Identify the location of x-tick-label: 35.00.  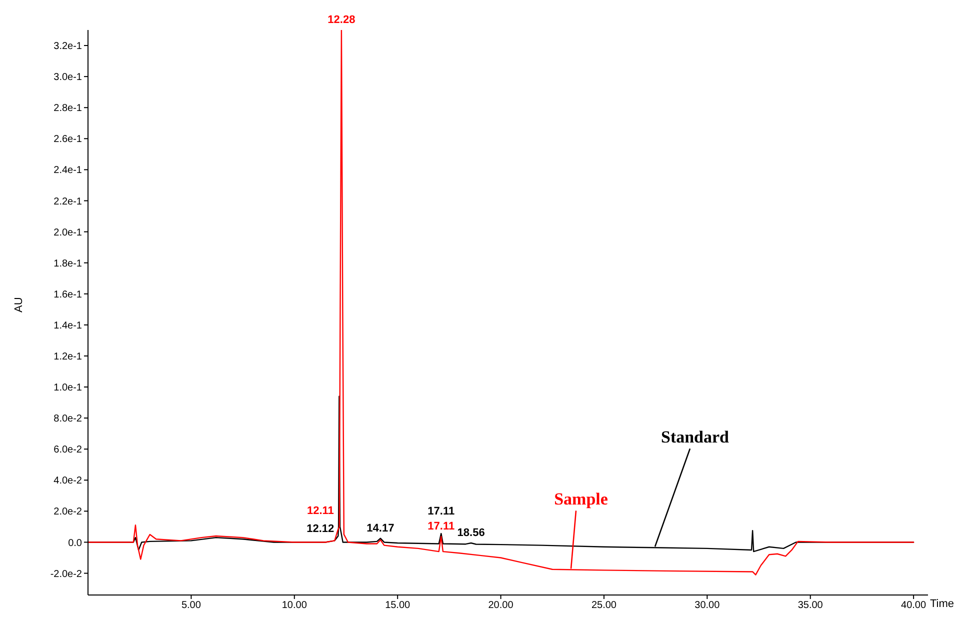
(811, 606).